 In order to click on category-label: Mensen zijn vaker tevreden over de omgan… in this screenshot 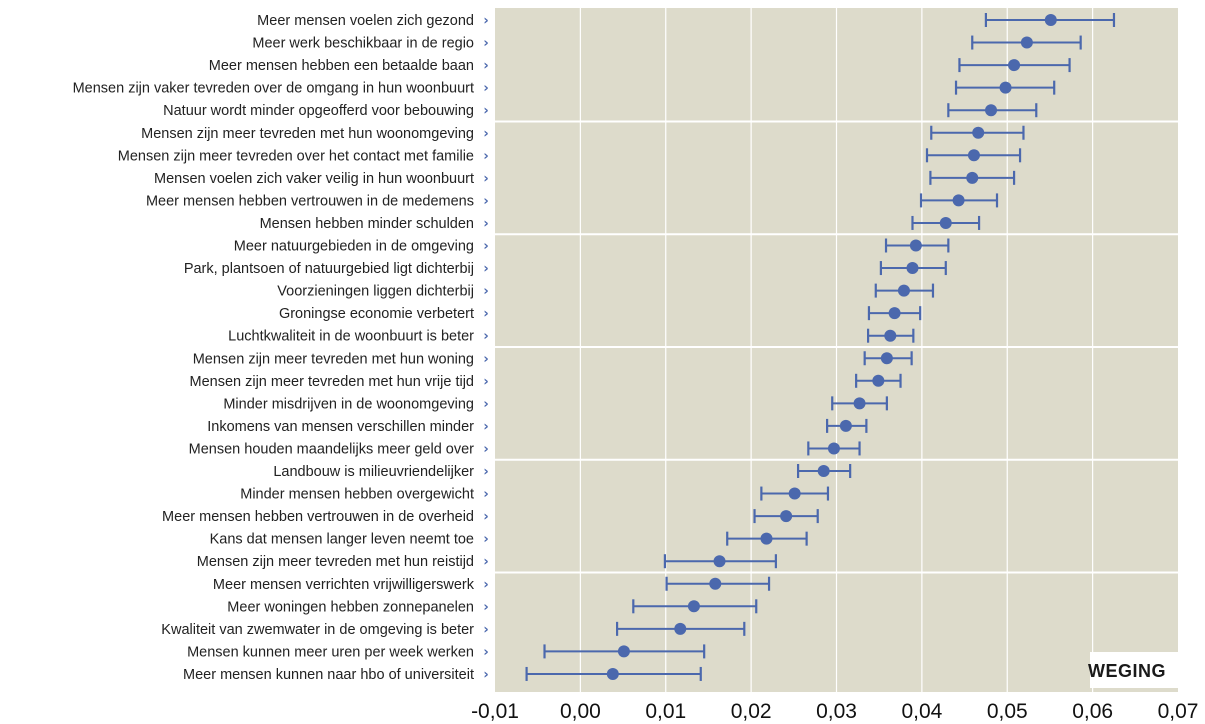, I will do `click(273, 89)`.